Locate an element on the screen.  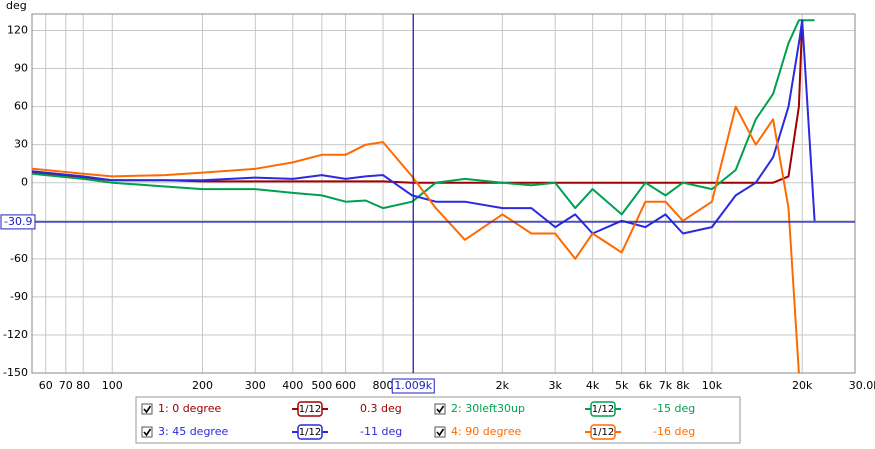
x-tick-label: 400 is located at coordinates (292, 385).